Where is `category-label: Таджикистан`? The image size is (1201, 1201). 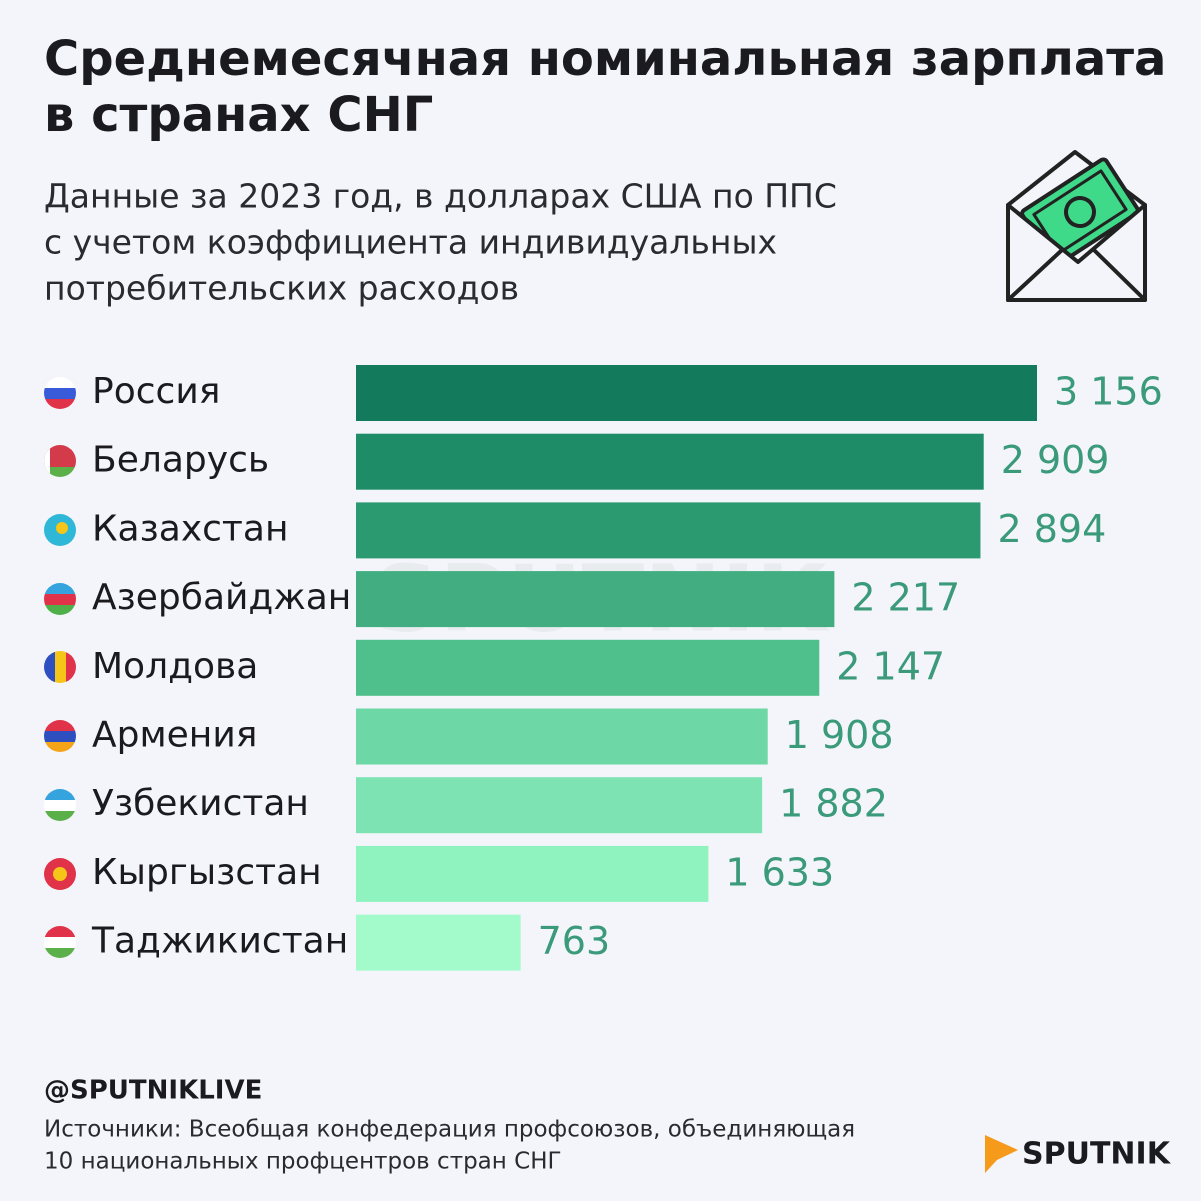
category-label: Таджикистан is located at coordinates (219, 941).